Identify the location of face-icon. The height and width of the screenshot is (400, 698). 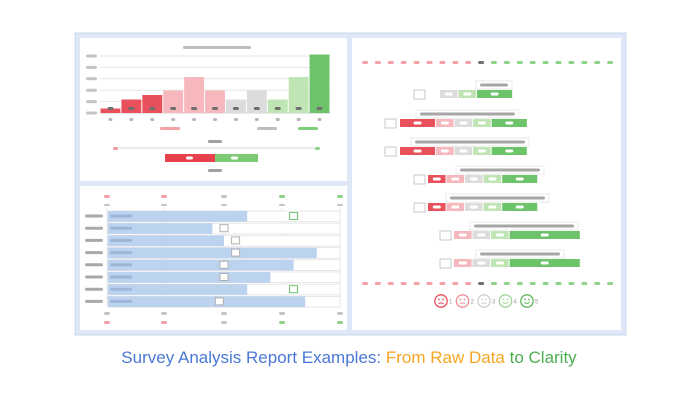
(484, 301).